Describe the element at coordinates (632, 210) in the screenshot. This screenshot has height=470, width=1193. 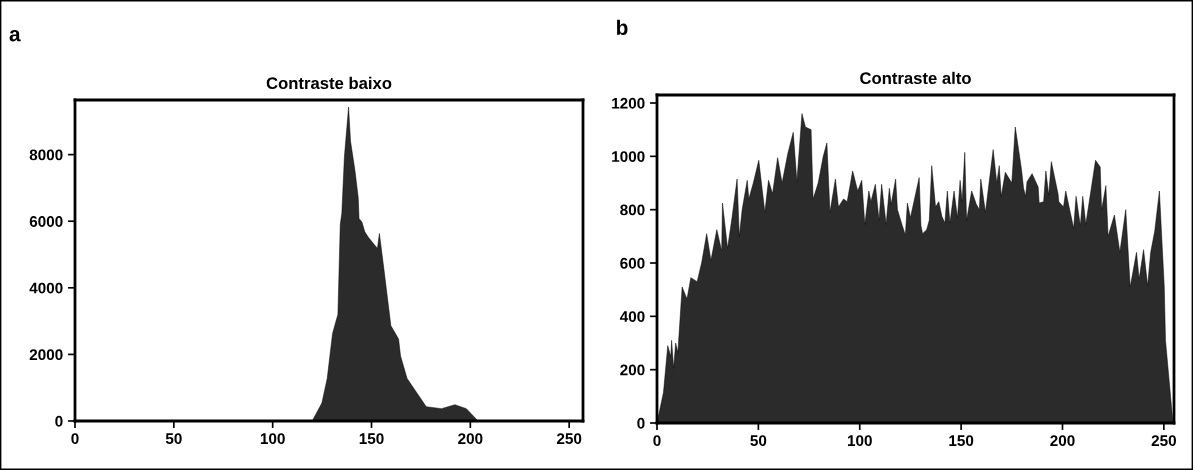
I see `y-tick-label: 800` at that location.